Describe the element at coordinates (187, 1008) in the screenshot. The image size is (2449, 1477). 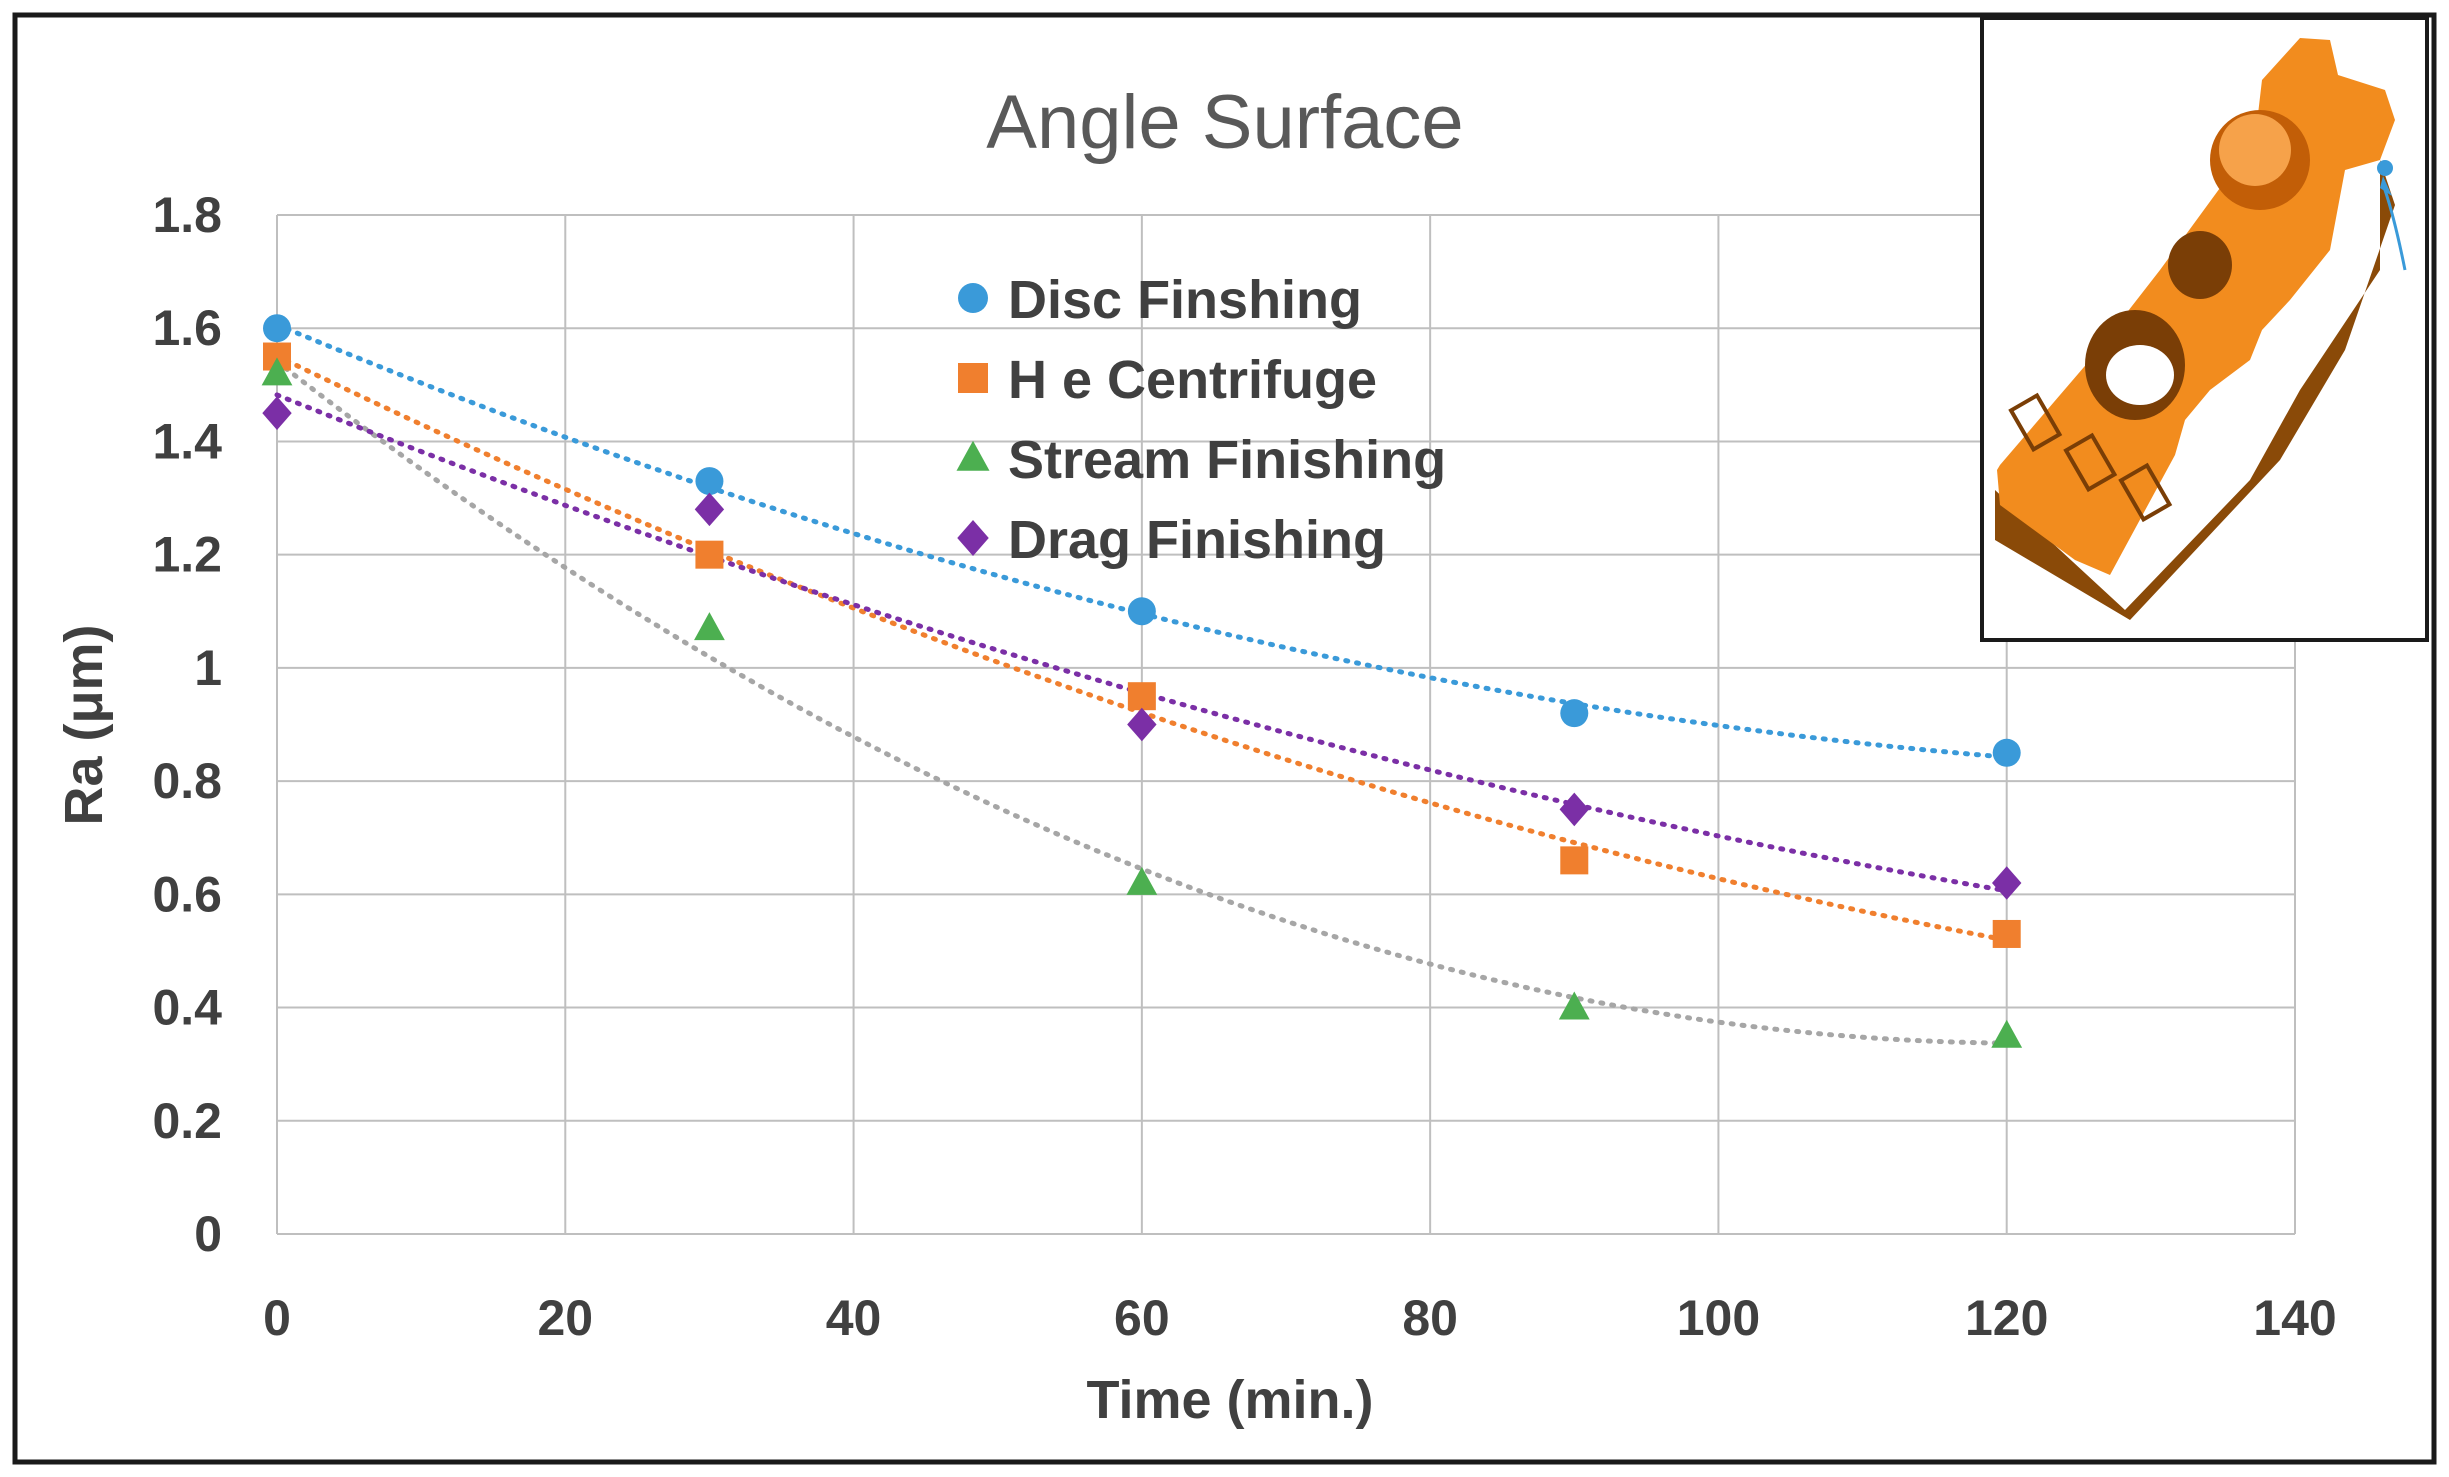
I see `y-tick-label: 0.4` at that location.